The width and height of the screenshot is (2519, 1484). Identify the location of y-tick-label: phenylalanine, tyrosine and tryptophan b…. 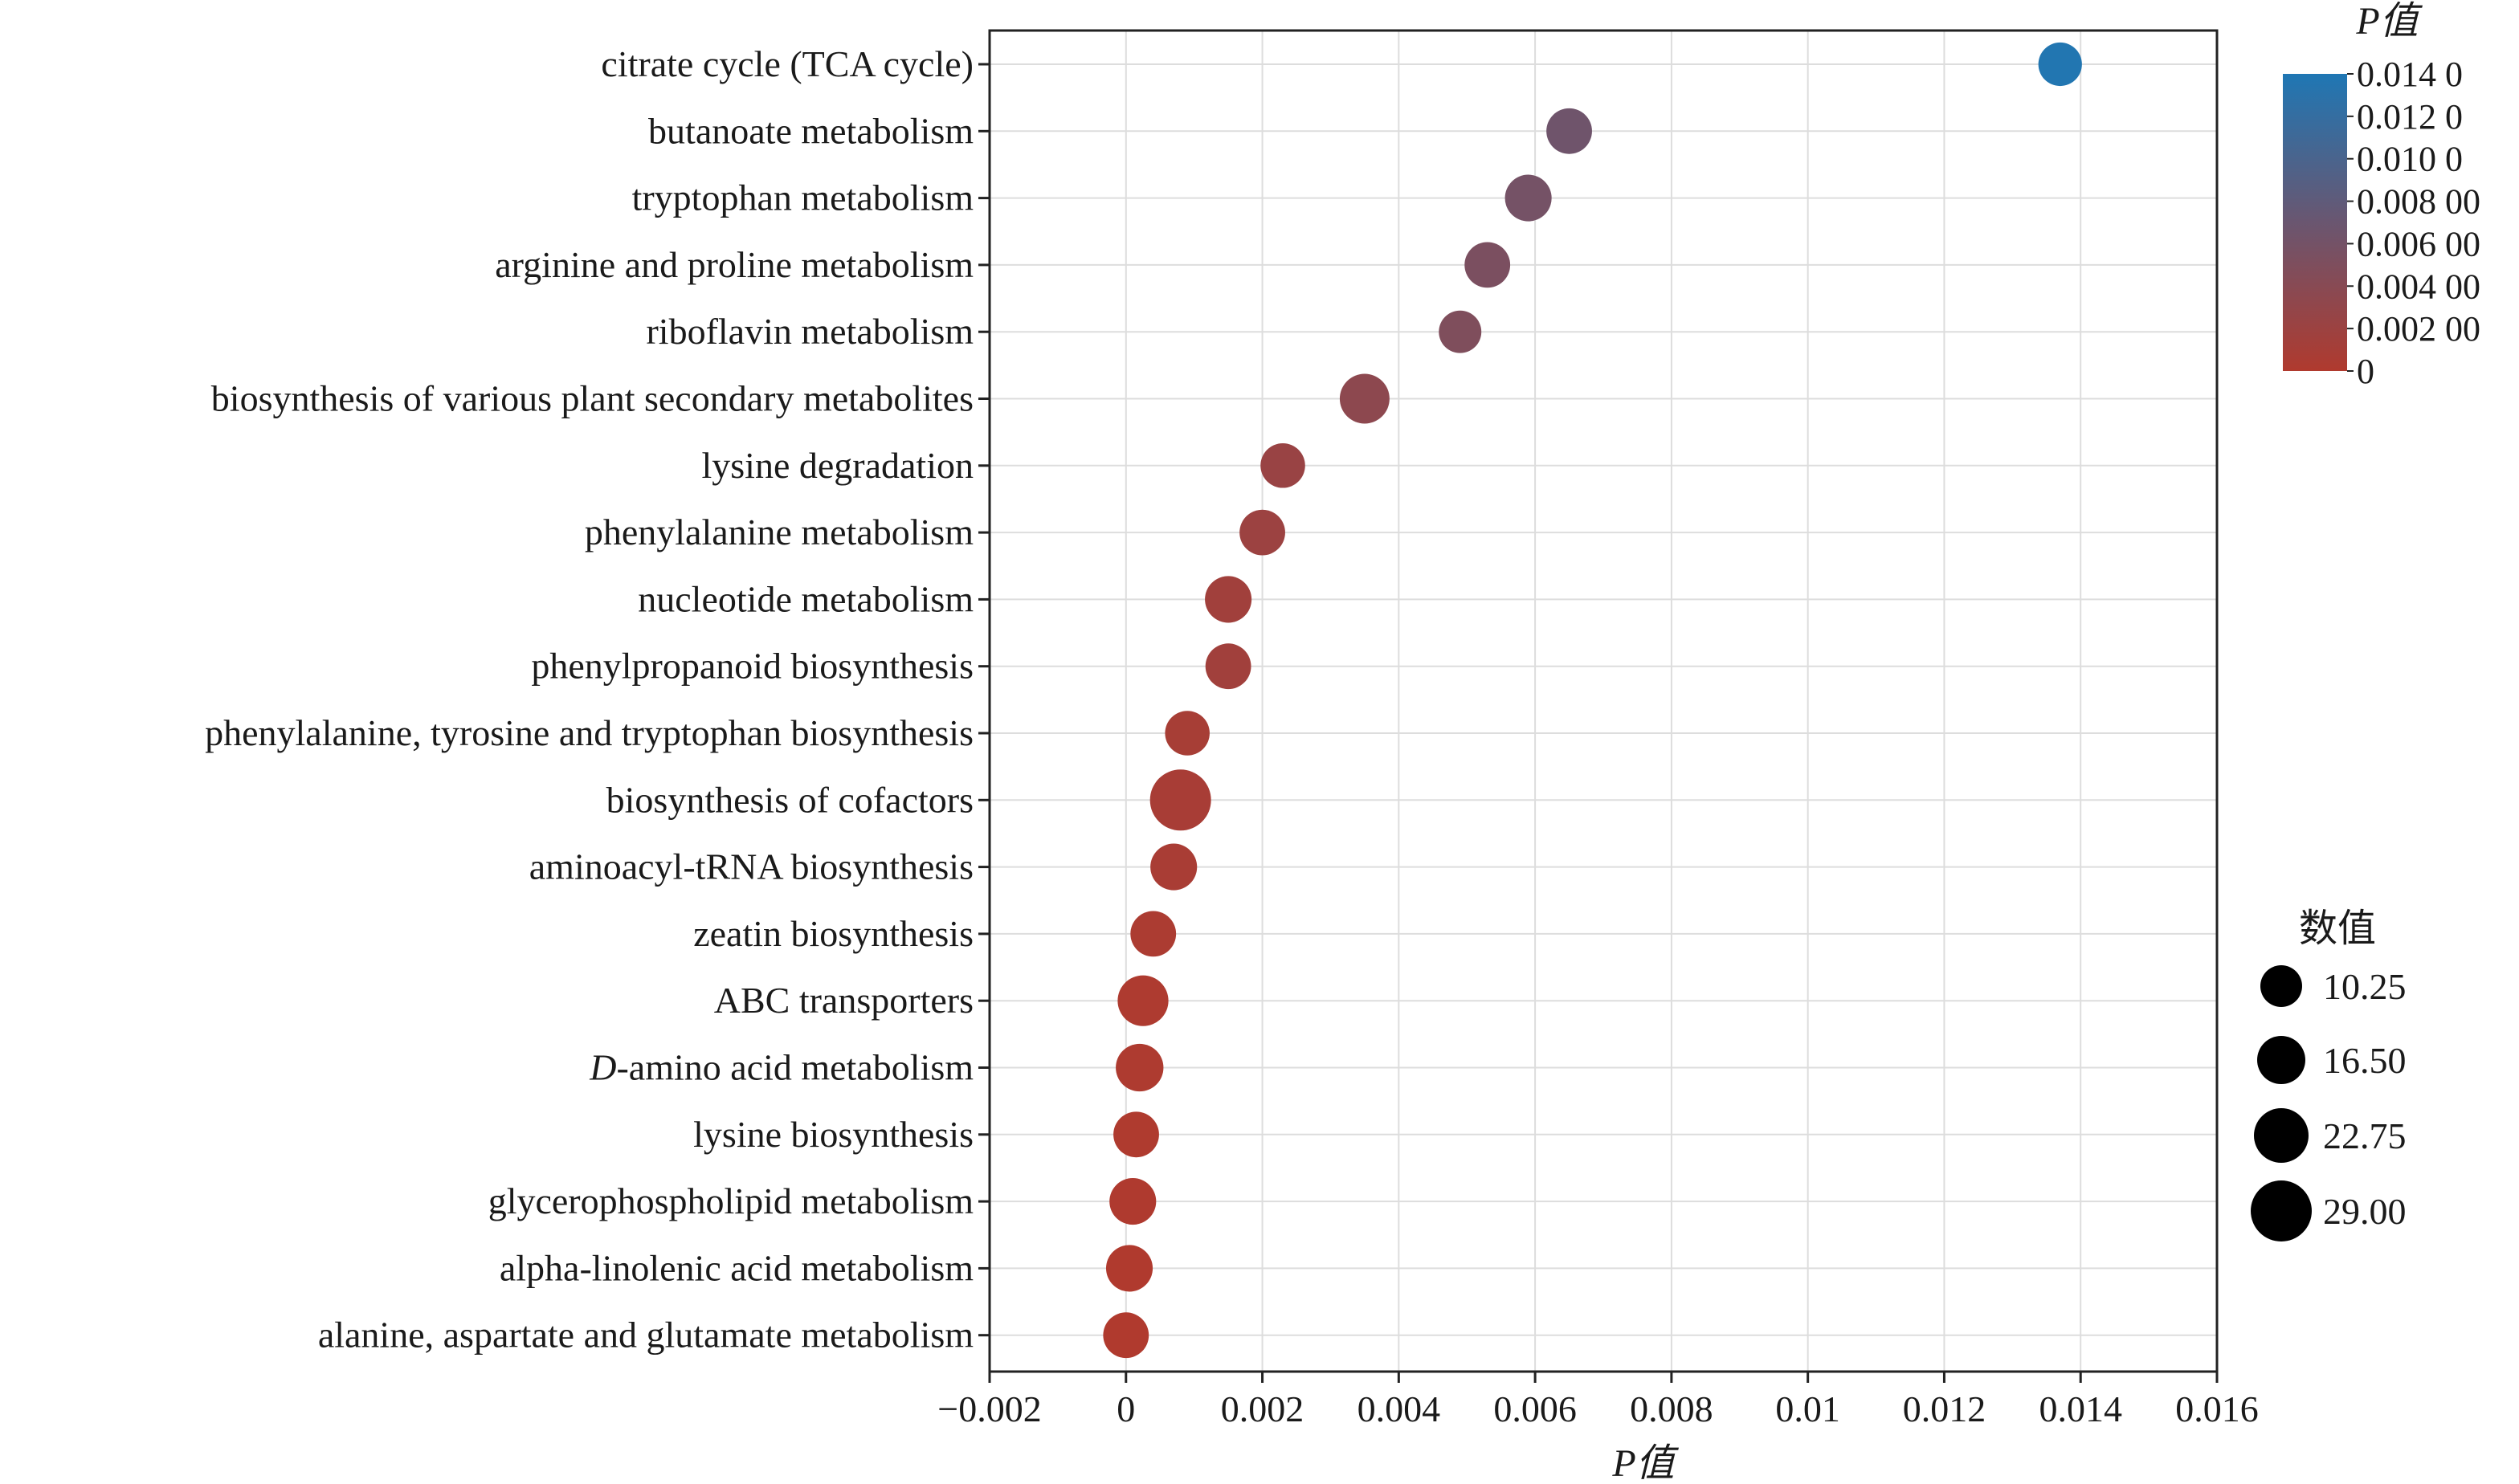
(589, 732).